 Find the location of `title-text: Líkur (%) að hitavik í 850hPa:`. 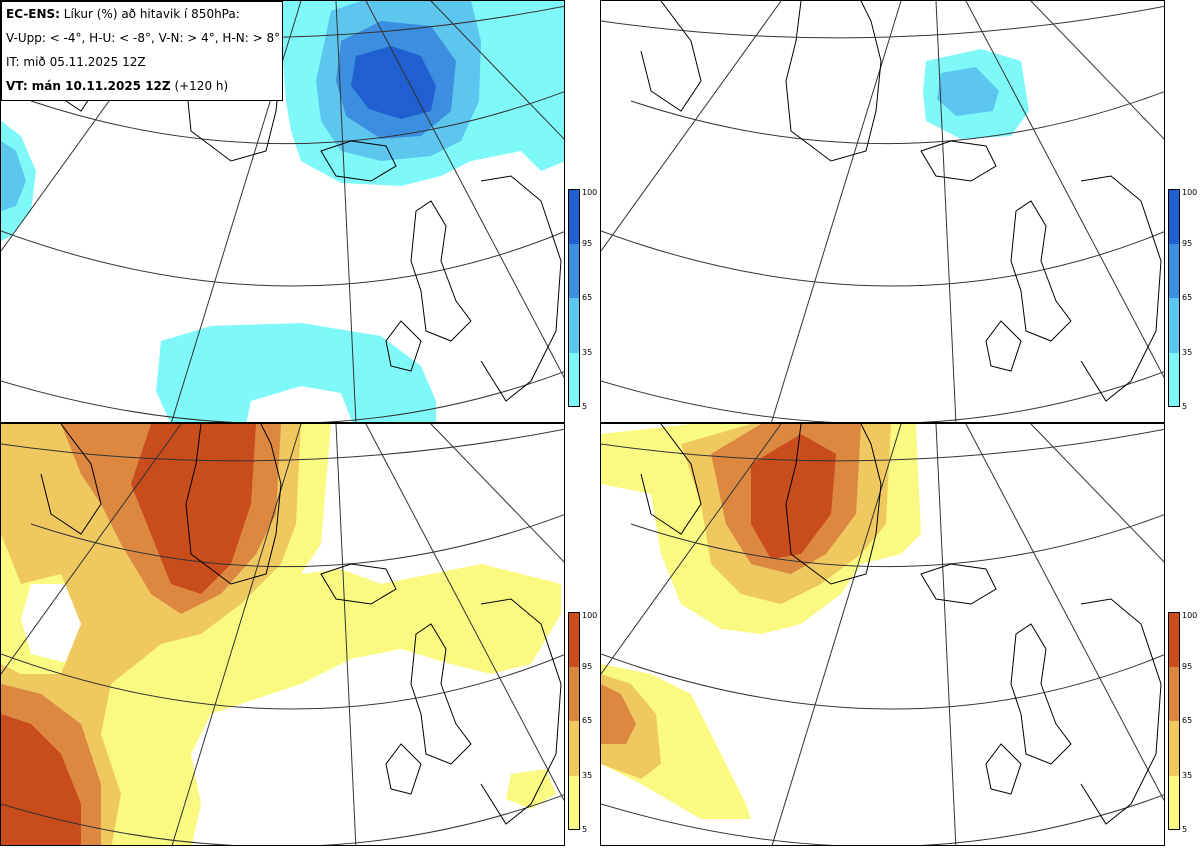

title-text: Líkur (%) að hitavik í 850hPa: is located at coordinates (151, 14).